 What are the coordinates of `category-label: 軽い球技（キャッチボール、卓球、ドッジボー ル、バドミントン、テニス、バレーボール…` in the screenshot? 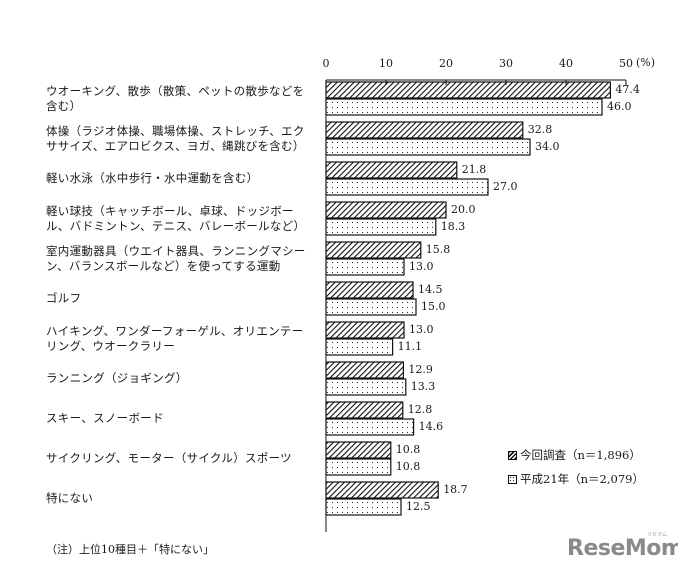 It's located at (176, 218).